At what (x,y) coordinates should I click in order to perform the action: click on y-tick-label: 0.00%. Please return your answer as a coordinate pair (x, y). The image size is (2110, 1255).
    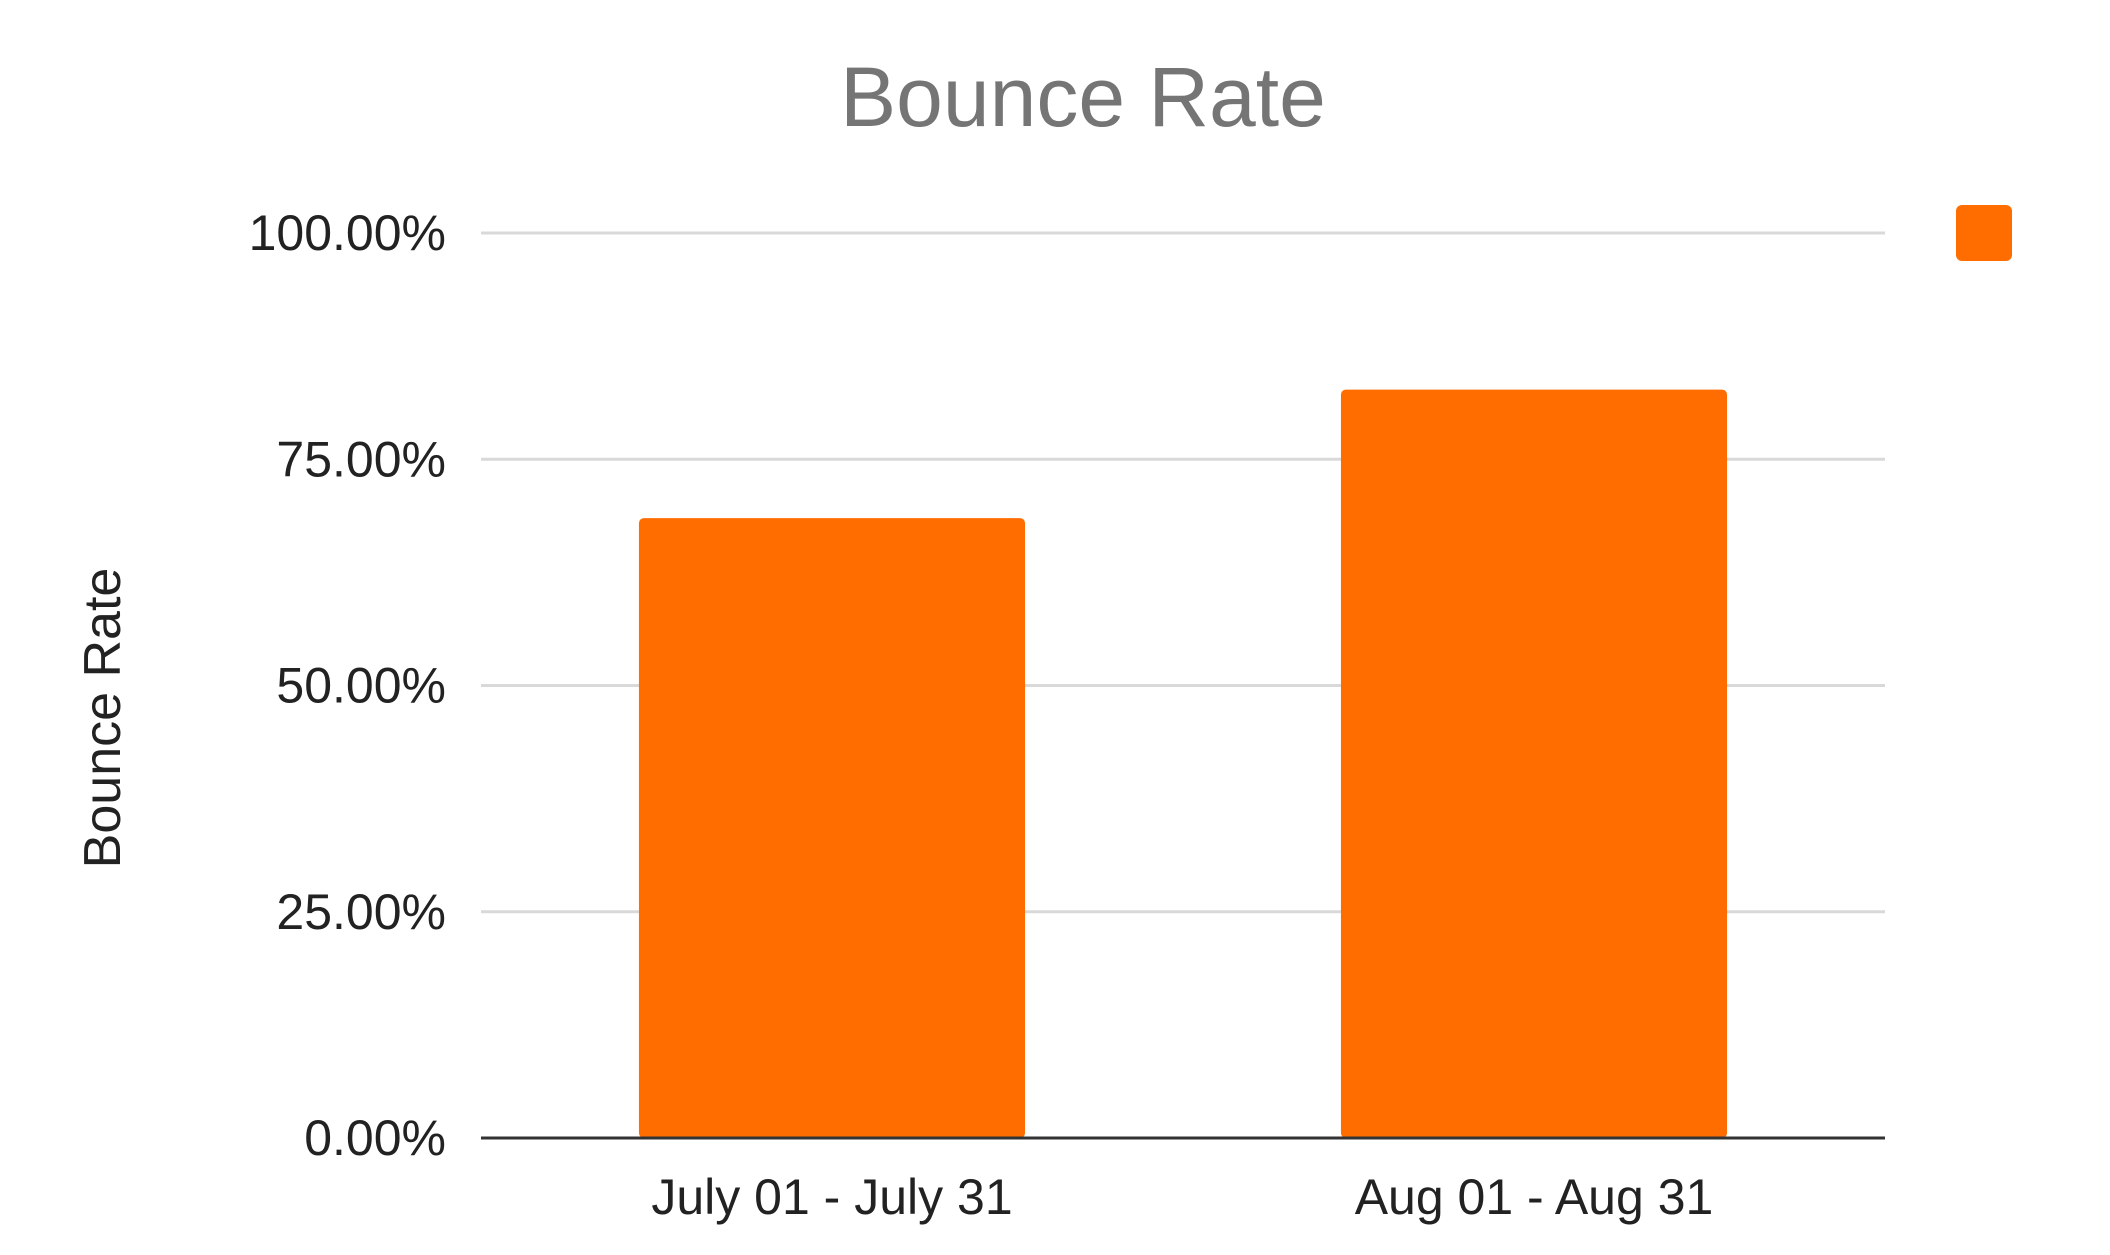
    Looking at the image, I should click on (375, 1138).